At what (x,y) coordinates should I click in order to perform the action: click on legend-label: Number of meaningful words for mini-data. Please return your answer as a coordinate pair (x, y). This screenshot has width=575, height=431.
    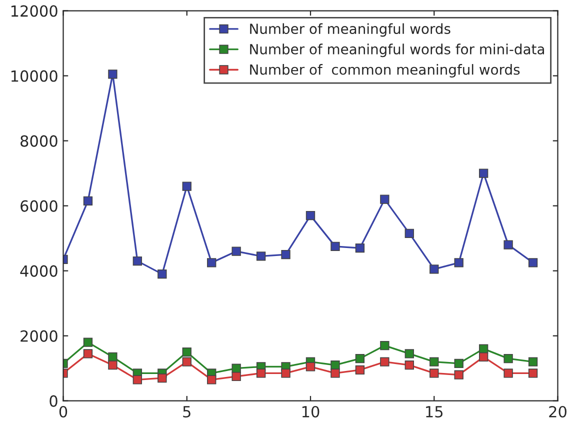
    Looking at the image, I should click on (397, 51).